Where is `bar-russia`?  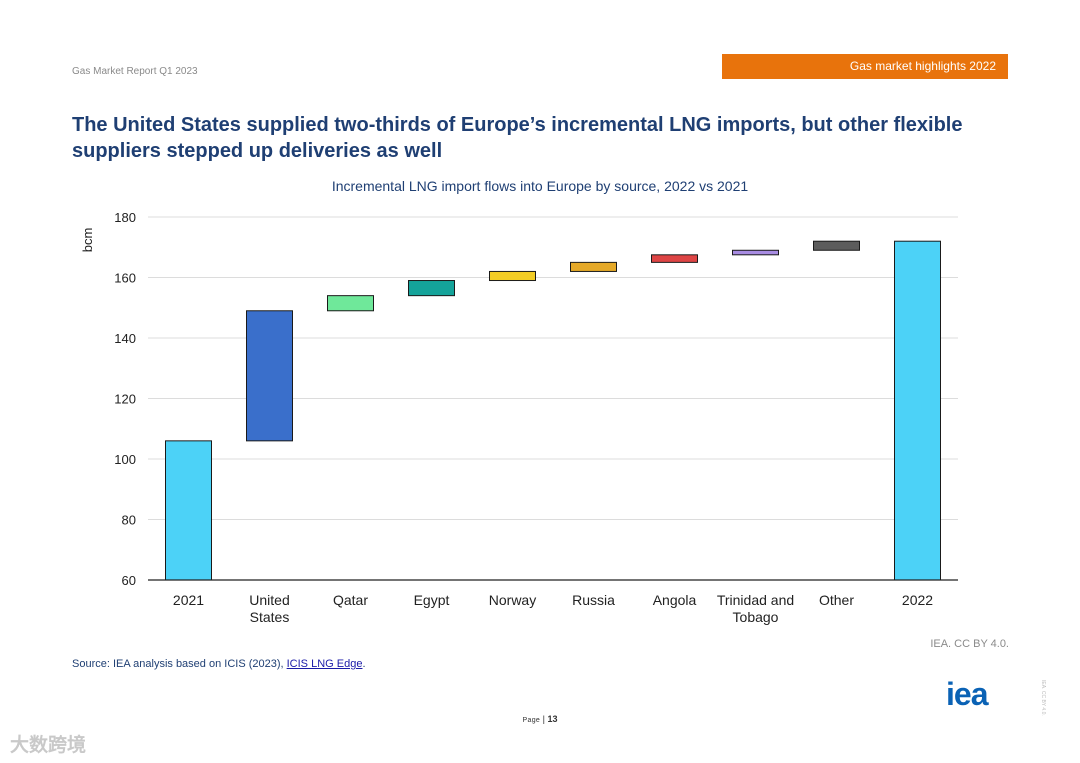
bar-russia is located at coordinates (593, 266).